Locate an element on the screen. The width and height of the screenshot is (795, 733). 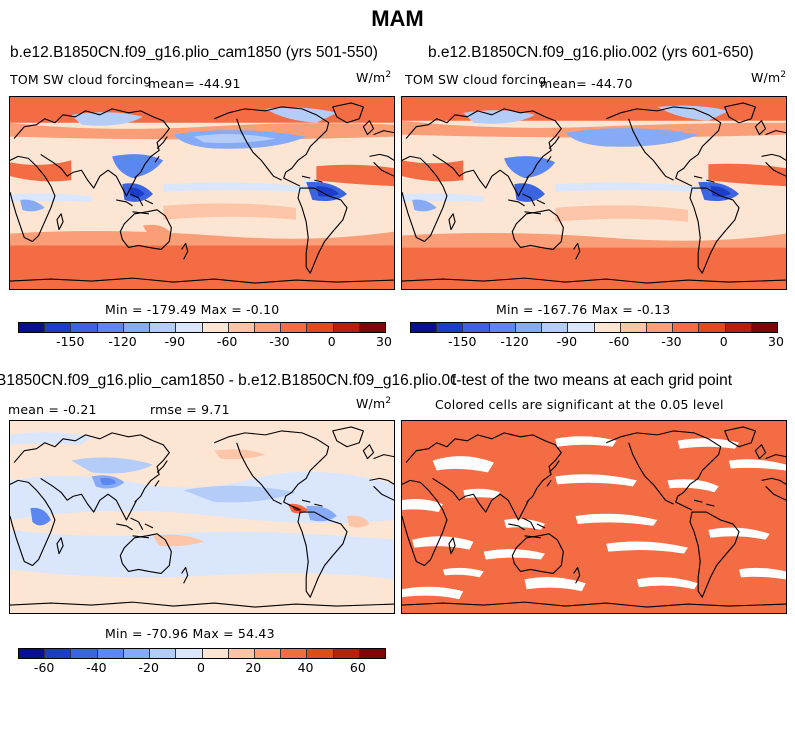
panel2-colorbar is located at coordinates (594, 327).